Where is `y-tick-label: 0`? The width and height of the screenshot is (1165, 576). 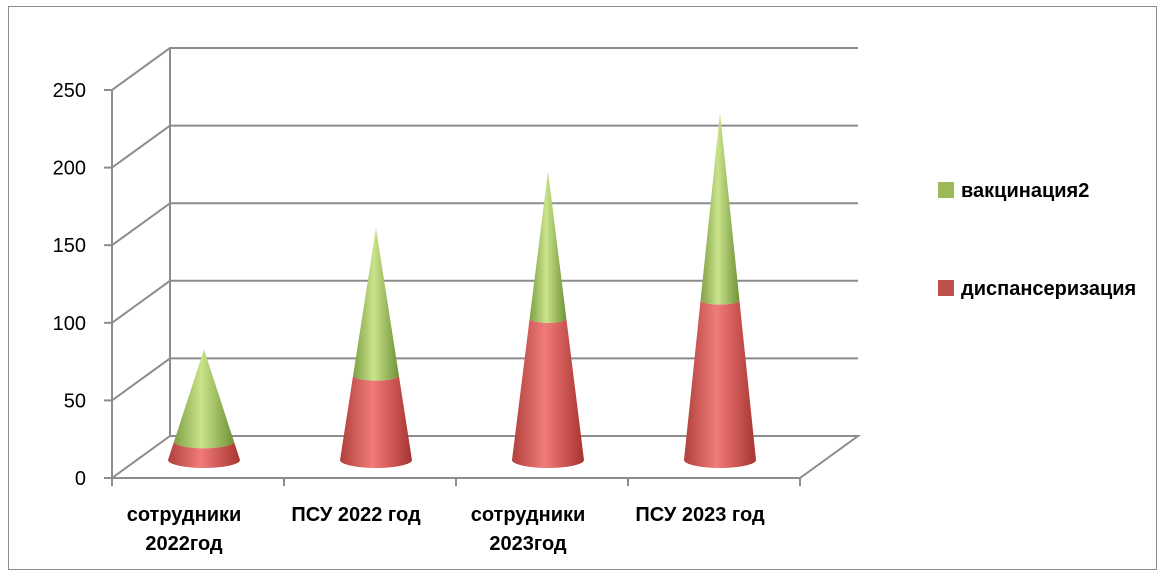
y-tick-label: 0 is located at coordinates (80, 479).